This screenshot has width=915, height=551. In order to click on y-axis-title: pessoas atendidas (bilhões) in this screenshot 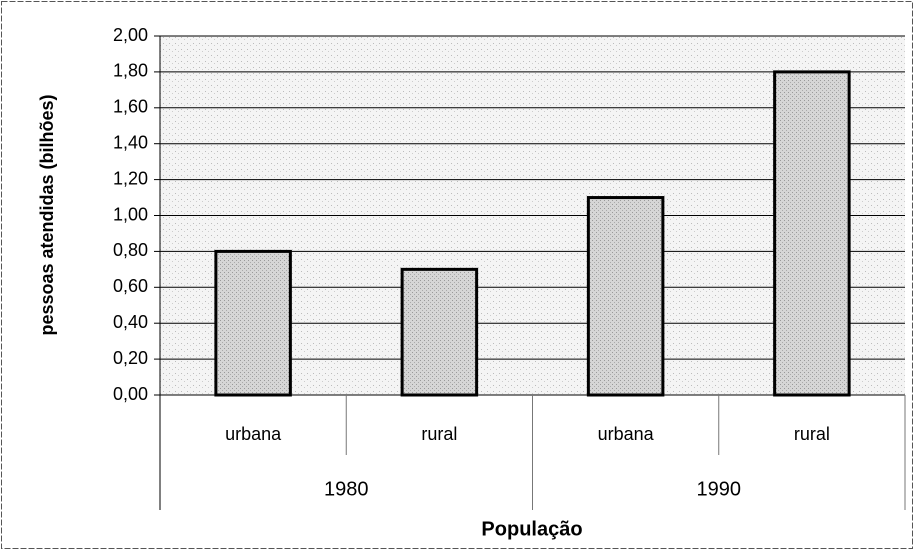, I will do `click(47, 214)`.